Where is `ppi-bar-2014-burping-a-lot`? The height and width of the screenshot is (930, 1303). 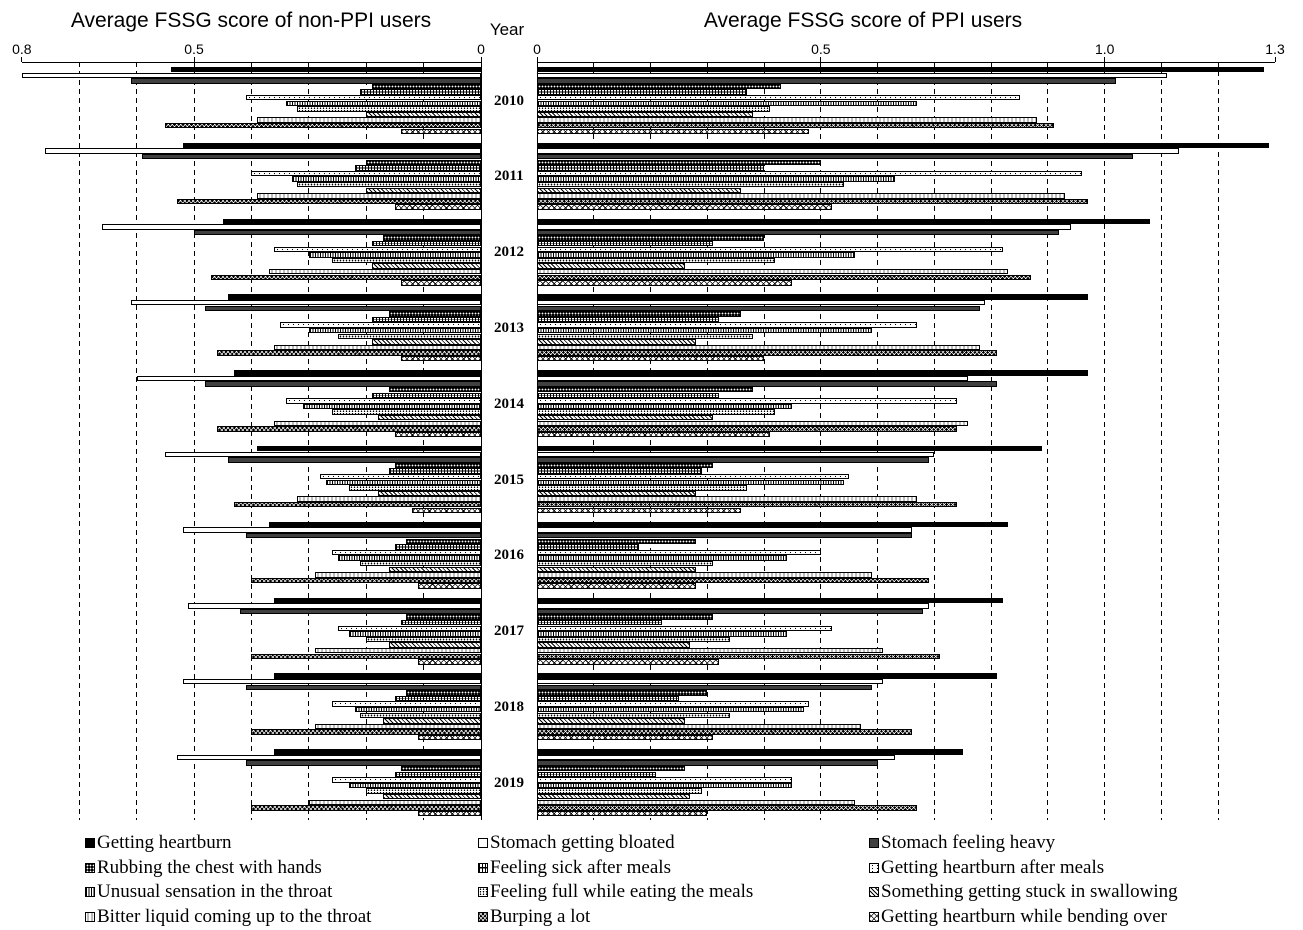
ppi-bar-2014-burping-a-lot is located at coordinates (747, 429).